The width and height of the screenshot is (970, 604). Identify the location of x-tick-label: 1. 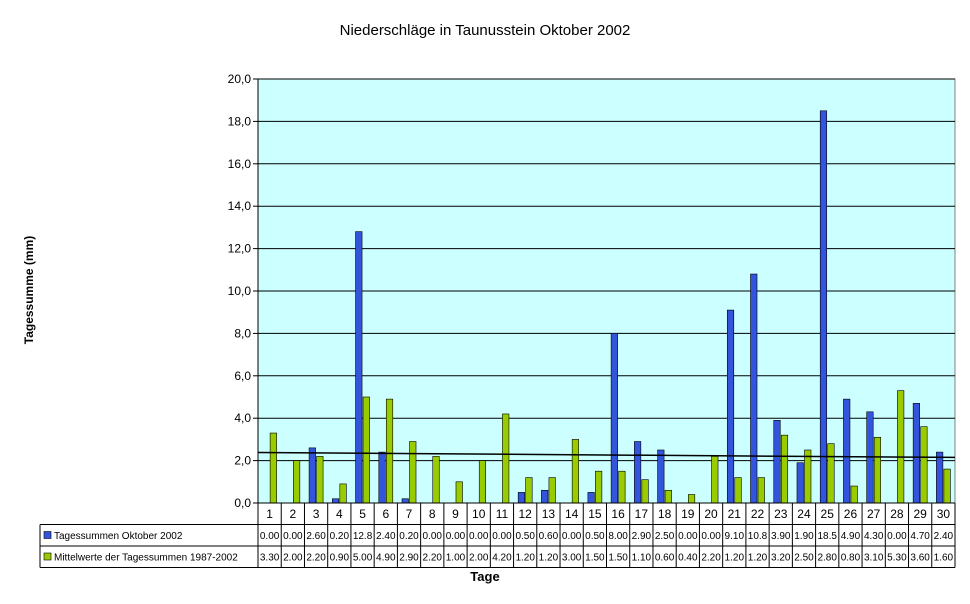
(269, 514).